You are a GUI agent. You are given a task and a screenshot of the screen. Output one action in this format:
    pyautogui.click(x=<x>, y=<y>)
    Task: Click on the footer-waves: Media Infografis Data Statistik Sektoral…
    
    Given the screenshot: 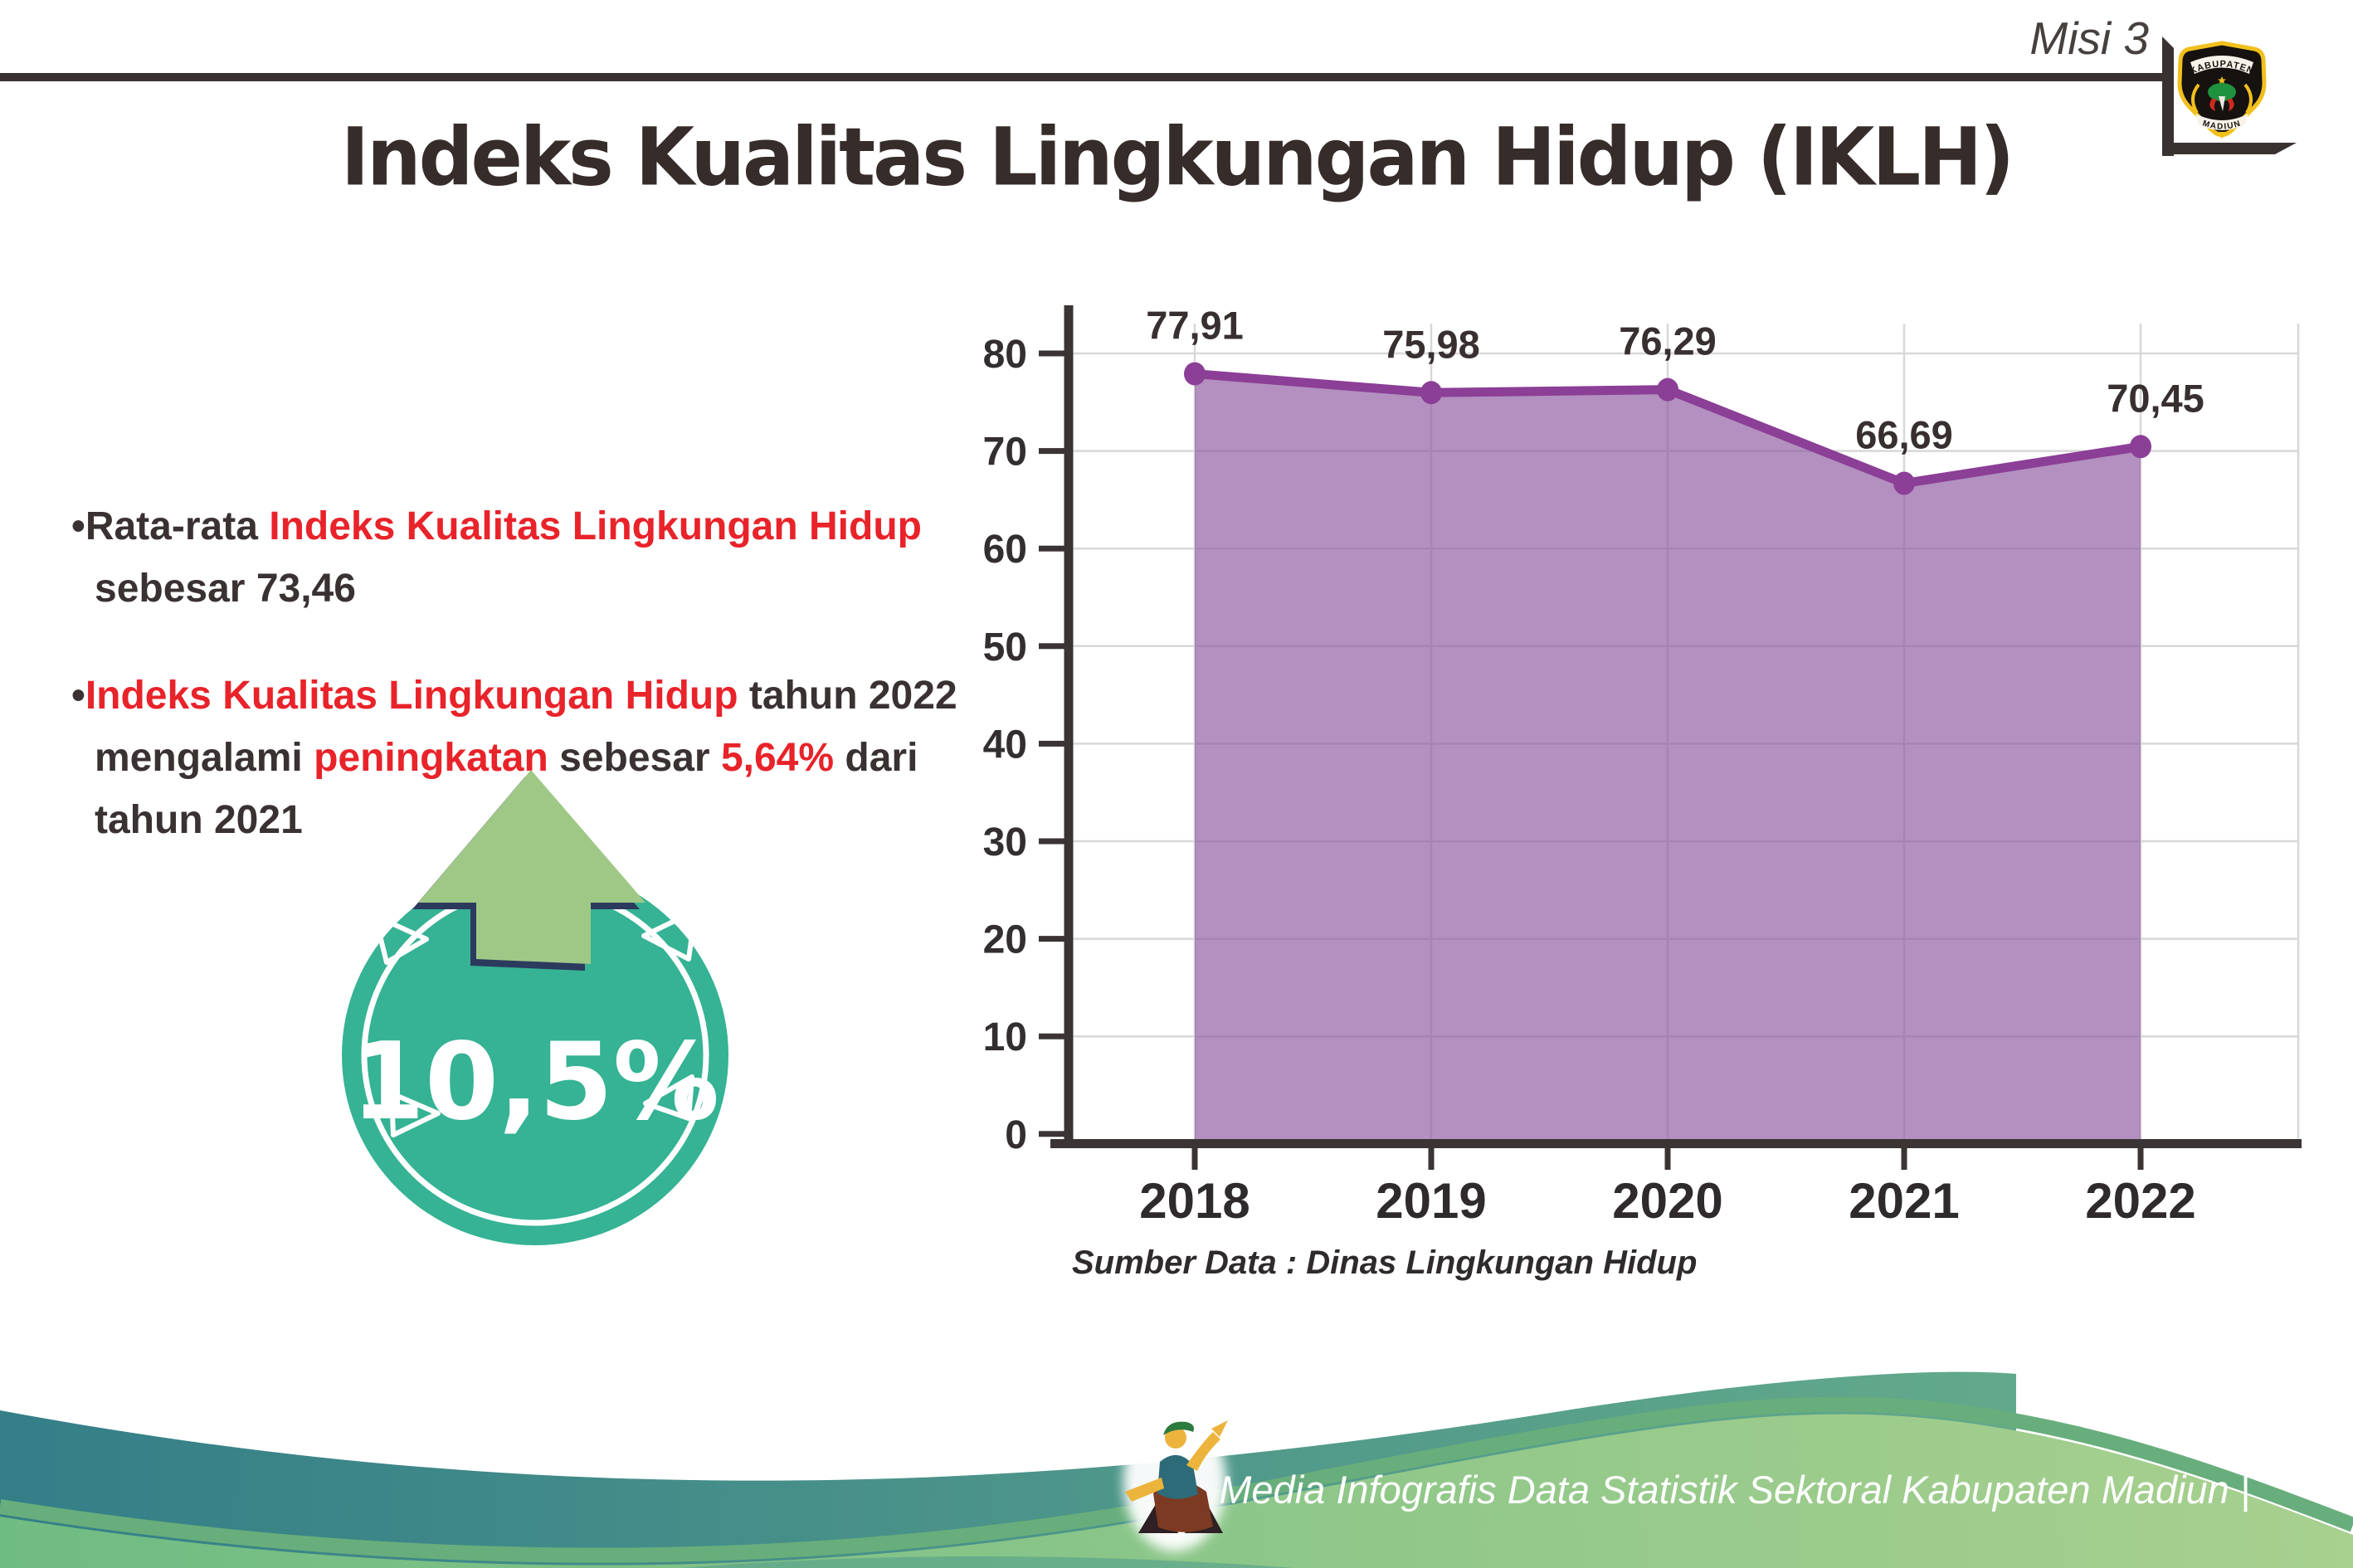 What is the action you would take?
    pyautogui.click(x=1176, y=1469)
    